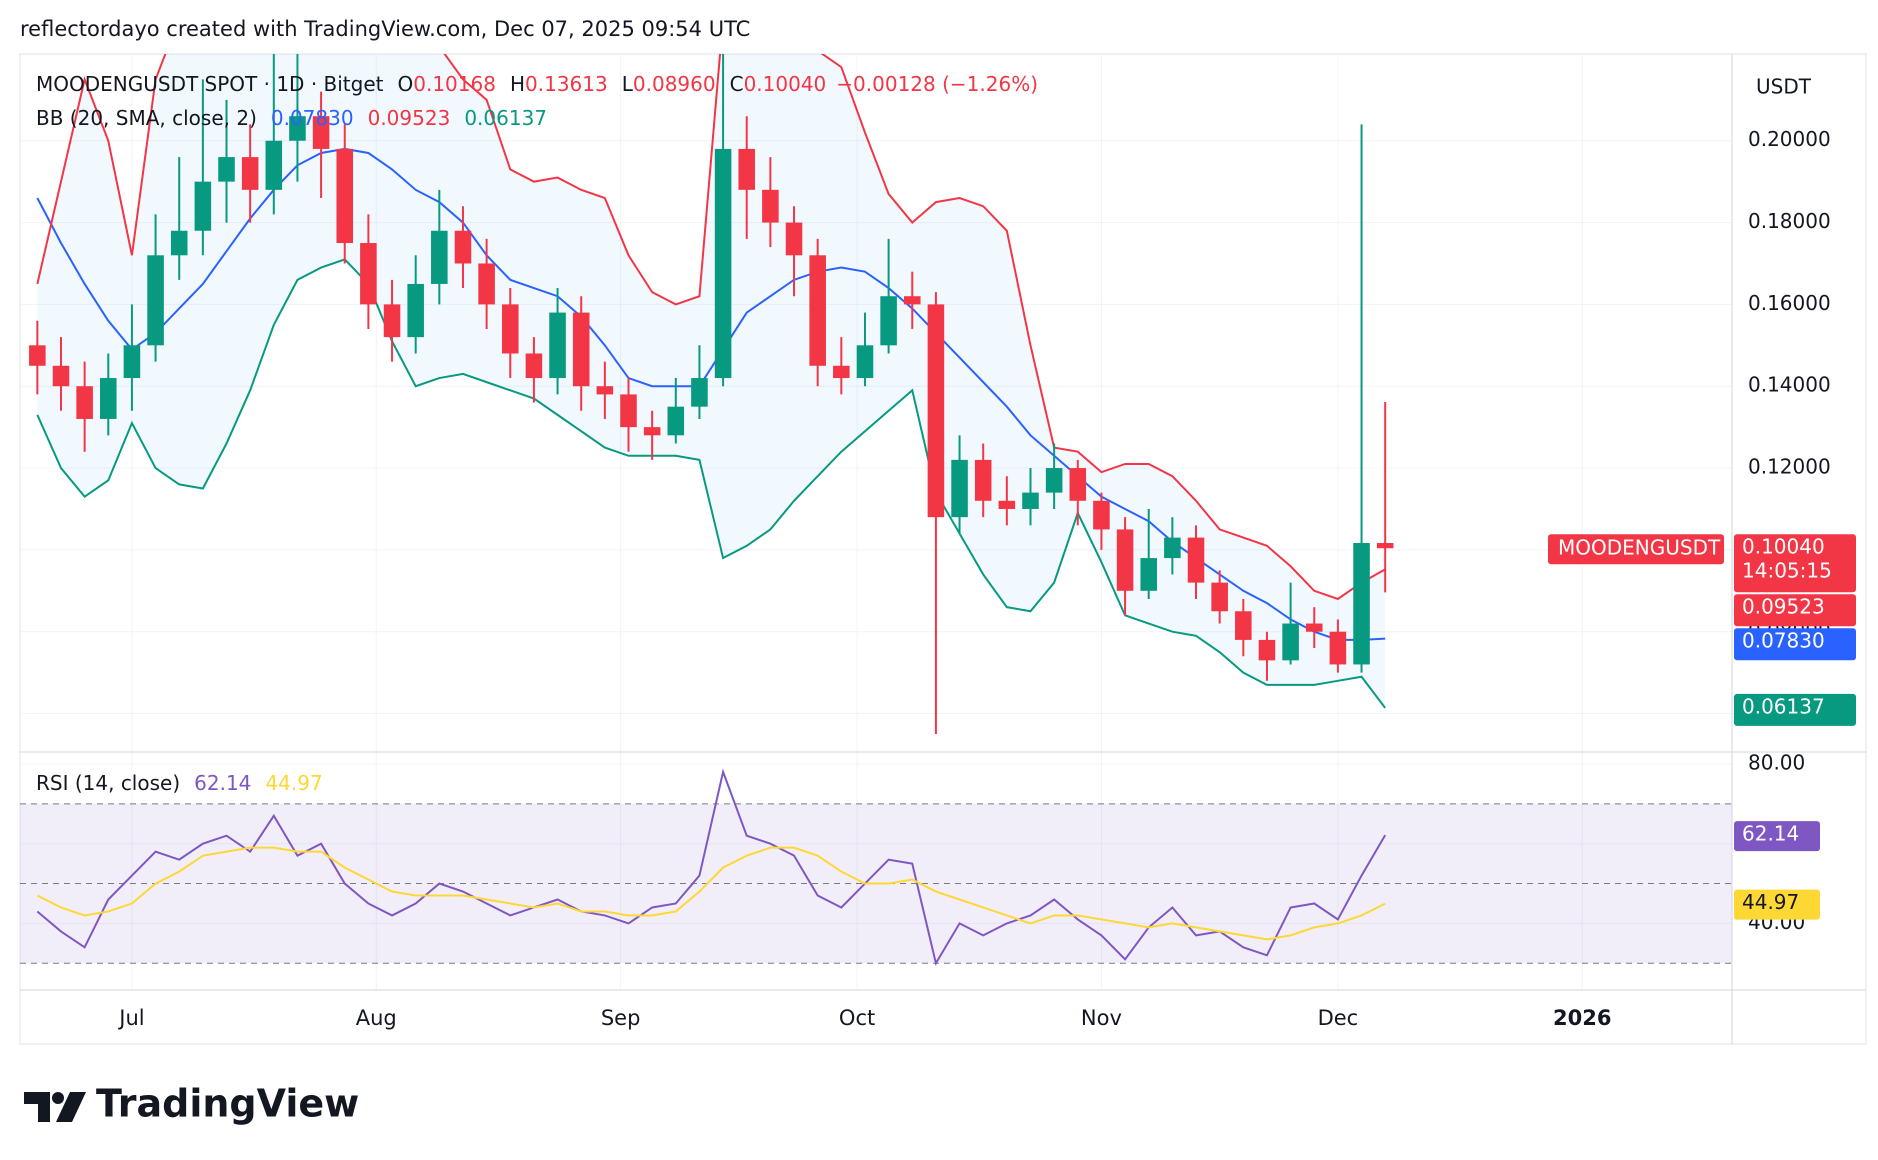 Image resolution: width=1878 pixels, height=1160 pixels. What do you see at coordinates (517, 84) in the screenshot?
I see `ohlc-label: H` at bounding box center [517, 84].